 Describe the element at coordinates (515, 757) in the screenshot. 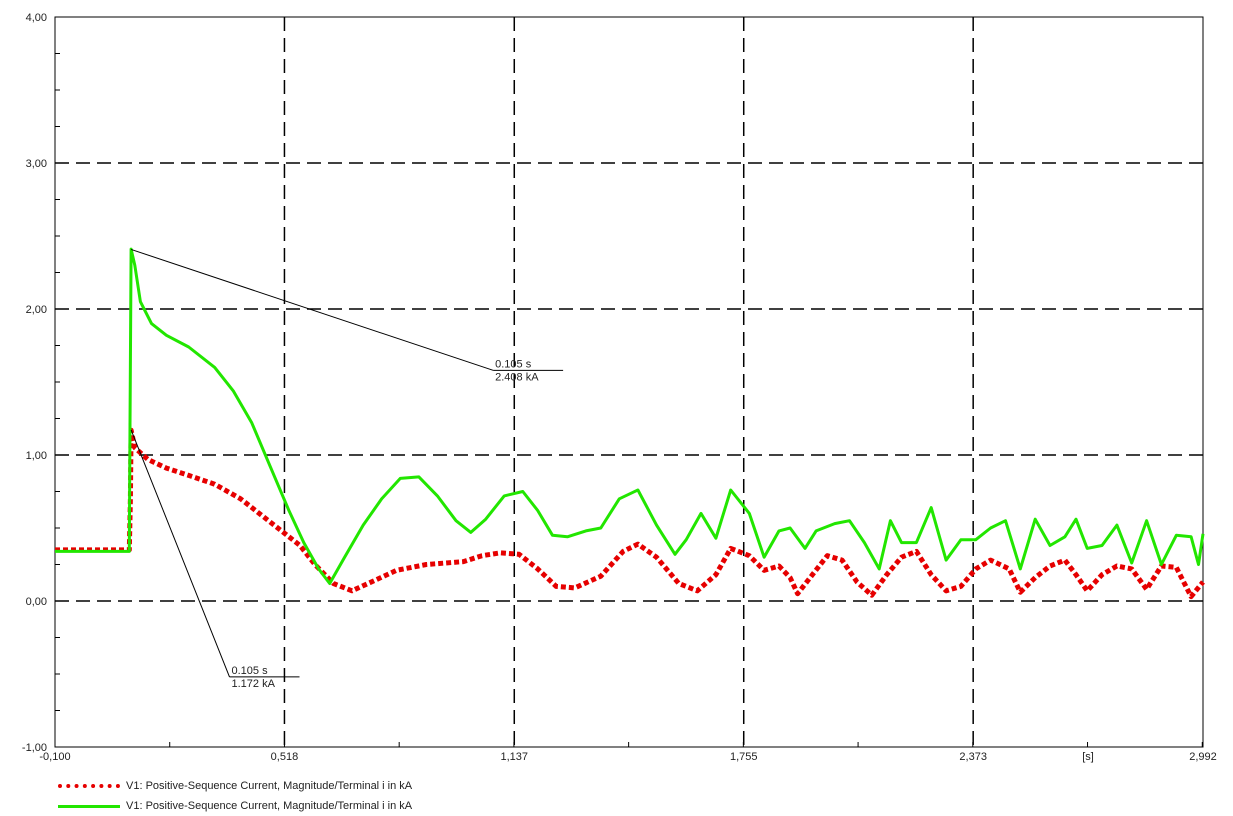

I see `x-tick-label: 1,137` at that location.